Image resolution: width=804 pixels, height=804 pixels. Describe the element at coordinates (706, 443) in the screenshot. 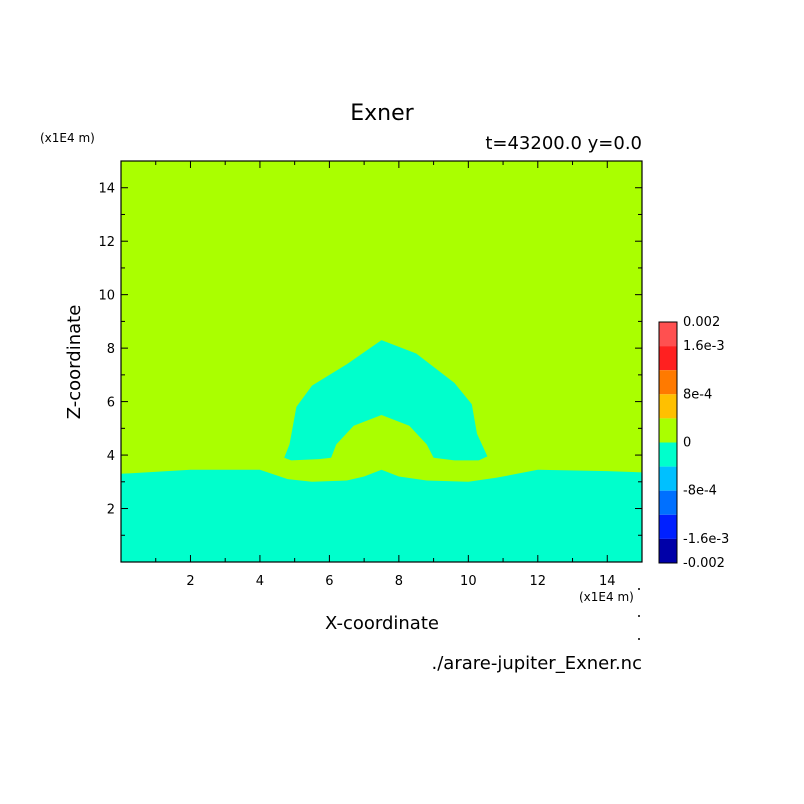

I see `colorbar-labels: 0.002 1.6e-3 8e-4 0 -8e-4 -1.6e-3 -0.002` at that location.